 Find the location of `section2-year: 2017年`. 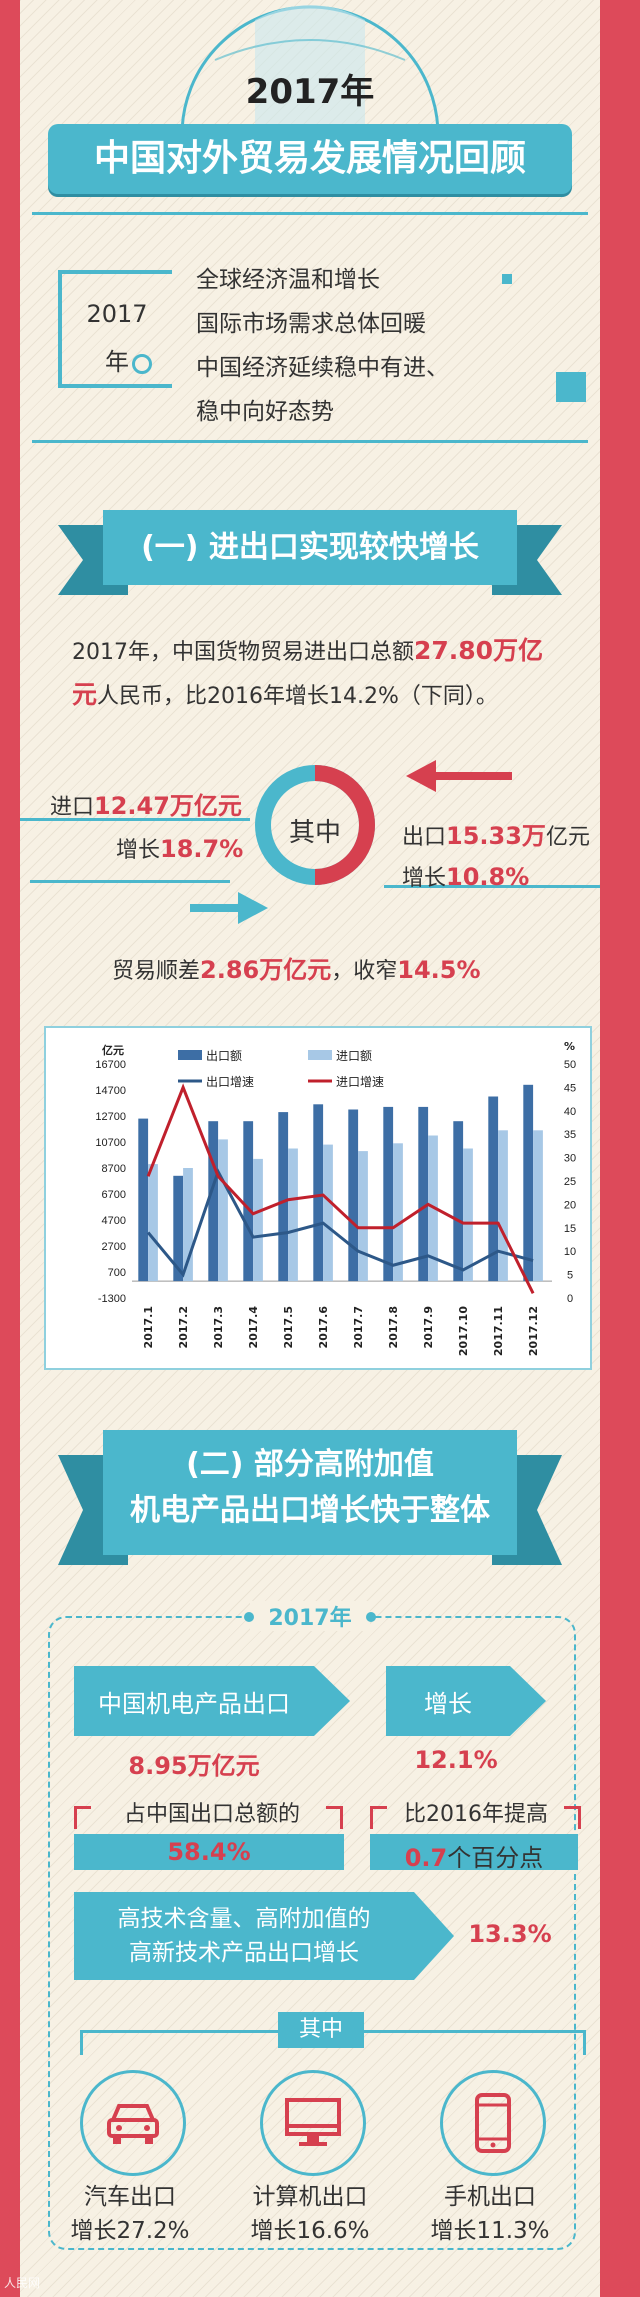

section2-year: 2017年 is located at coordinates (310, 1618).